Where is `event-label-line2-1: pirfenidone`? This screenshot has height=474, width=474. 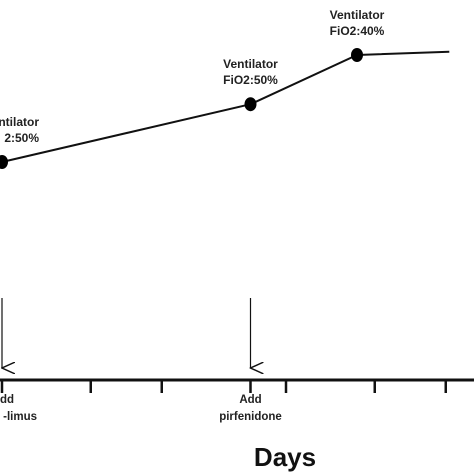 event-label-line2-1: pirfenidone is located at coordinates (250, 417).